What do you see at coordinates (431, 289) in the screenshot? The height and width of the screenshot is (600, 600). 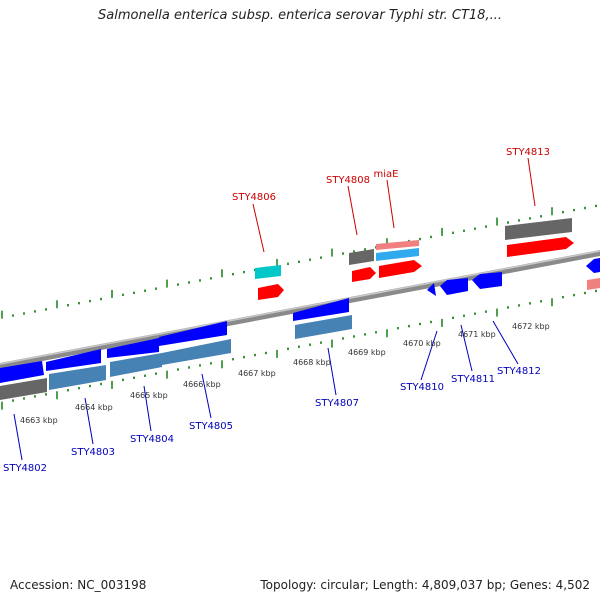 I see `gene-bar-sty4810-blue` at bounding box center [431, 289].